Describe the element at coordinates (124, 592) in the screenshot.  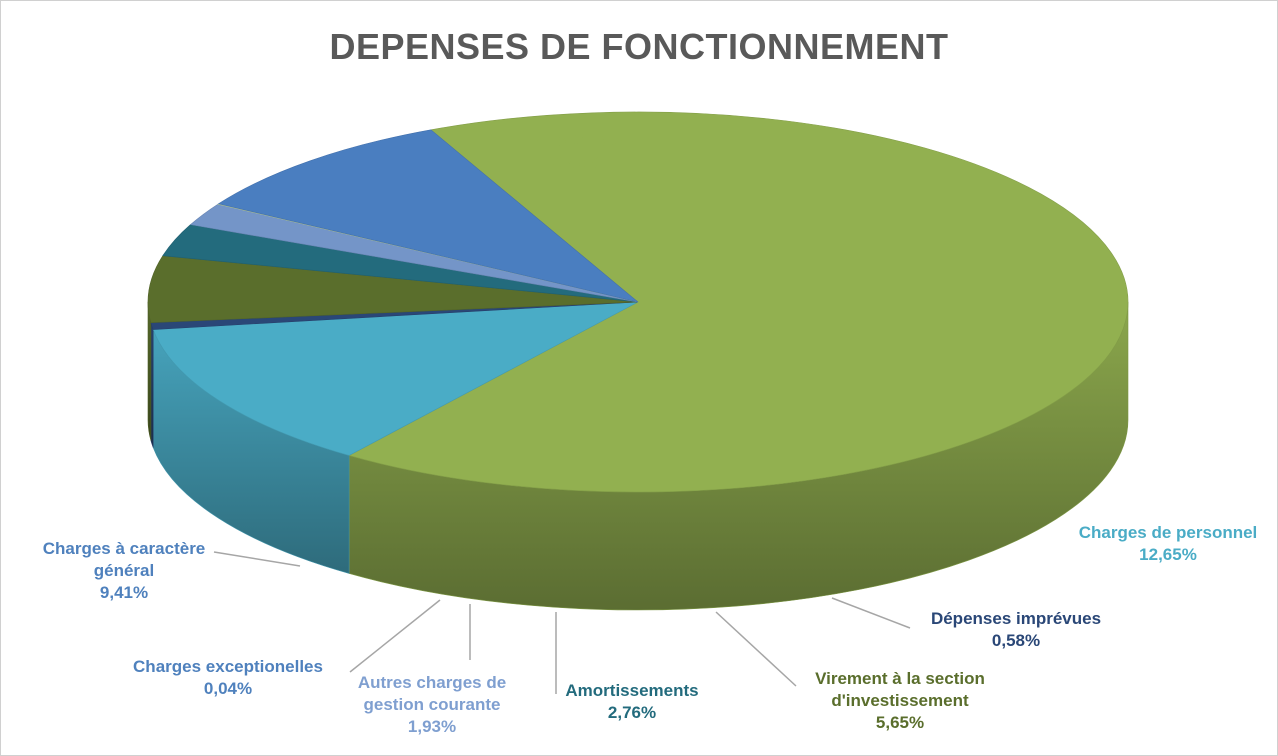
I see `slice-value-label: 9,41%` at that location.